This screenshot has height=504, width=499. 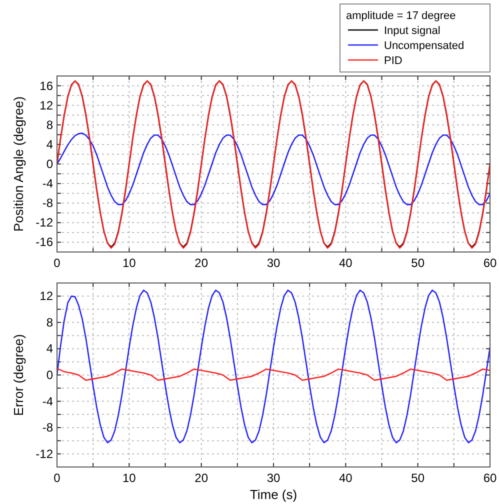 What do you see at coordinates (412, 31) in the screenshot?
I see `legend-label: Input signal` at bounding box center [412, 31].